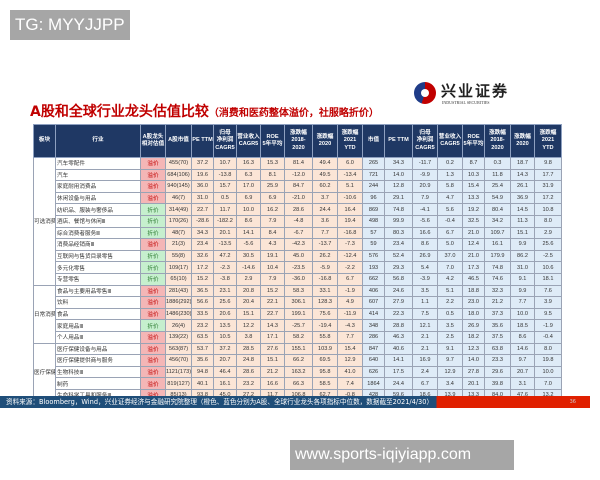 This screenshot has width=600, height=480. What do you see at coordinates (248, 163) in the screenshot?
I see `a-share-value: 16.3` at bounding box center [248, 163].